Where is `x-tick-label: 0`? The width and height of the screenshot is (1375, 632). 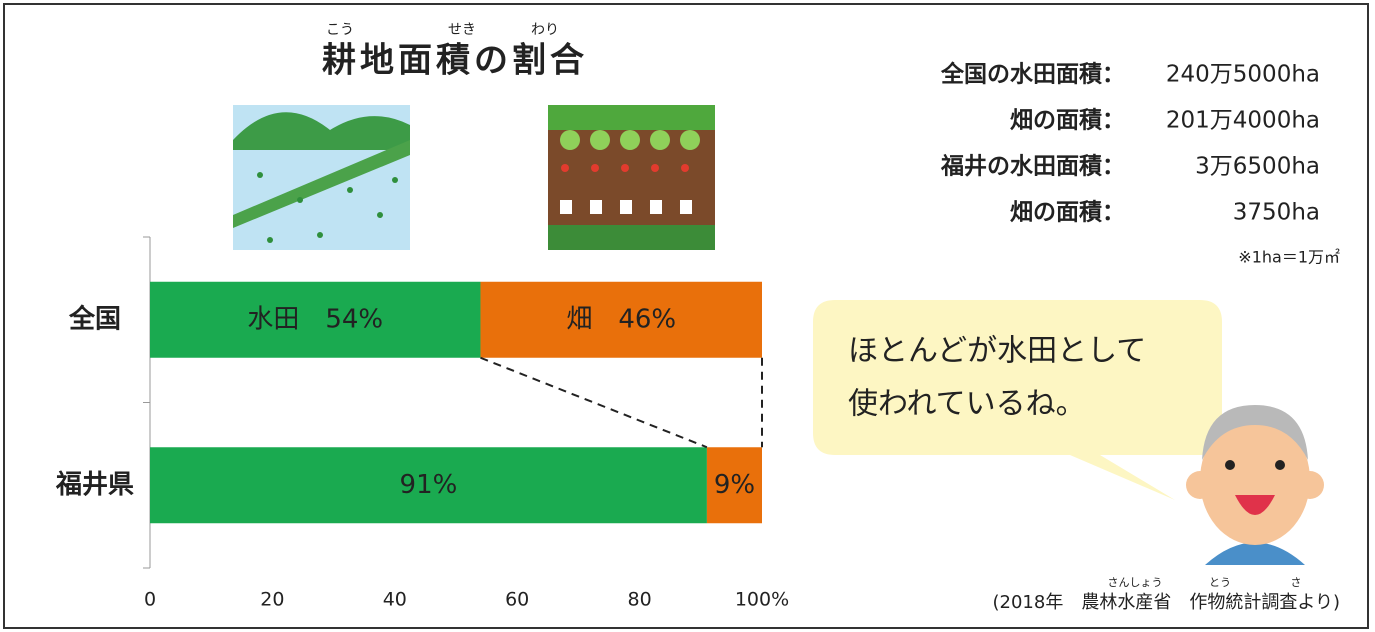 x-tick-label: 0 is located at coordinates (150, 600).